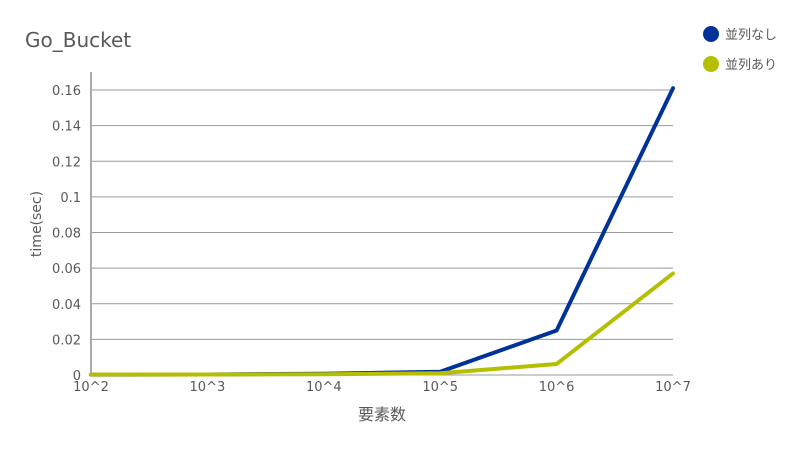 The image size is (800, 450). I want to click on x-tick-labels: 10^2 10^3 10^4 10^5 10^6 10^7, so click(382, 387).